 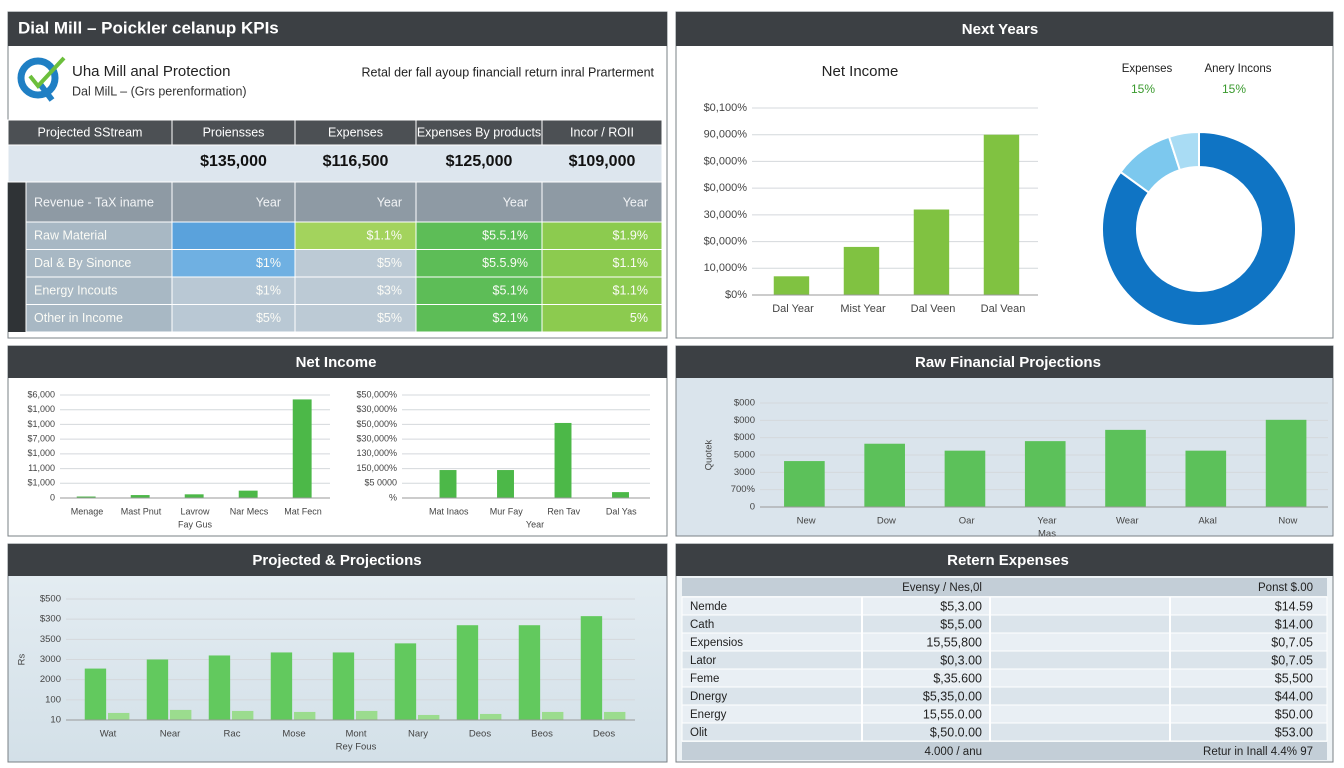 I want to click on row-label: Dal & By Sinonce, so click(x=82, y=263).